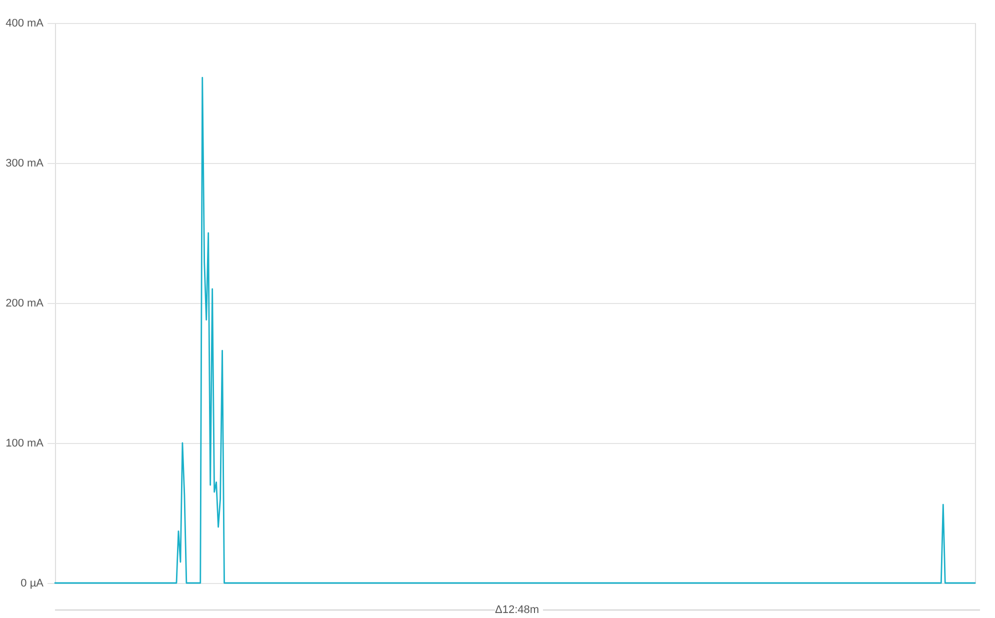 The width and height of the screenshot is (995, 618). Describe the element at coordinates (25, 444) in the screenshot. I see `y-tick-label: 100 mA` at that location.